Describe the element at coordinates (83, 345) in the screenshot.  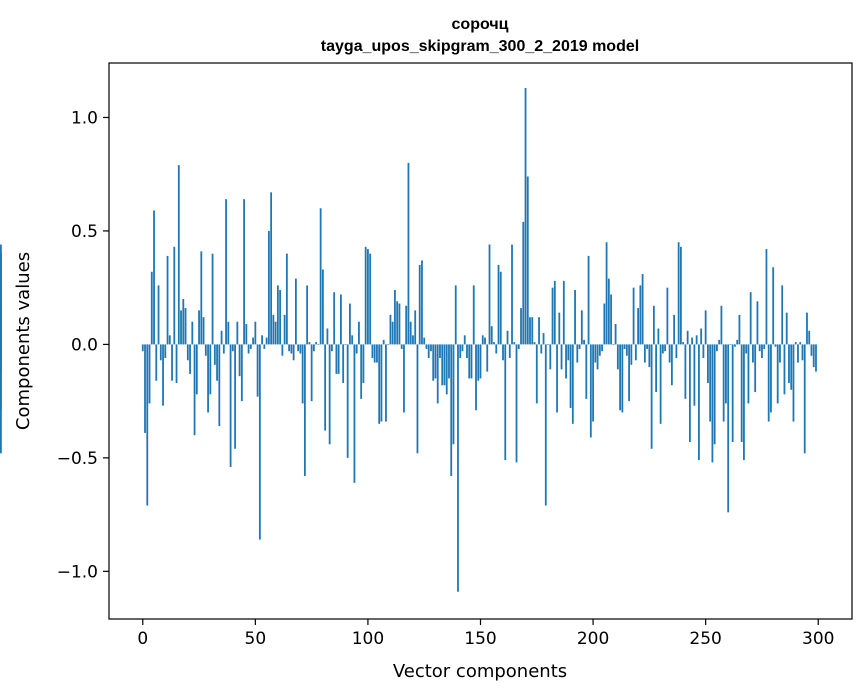
I see `y-axis: −1.0 −0.5 0.0 0.5 1.0` at that location.